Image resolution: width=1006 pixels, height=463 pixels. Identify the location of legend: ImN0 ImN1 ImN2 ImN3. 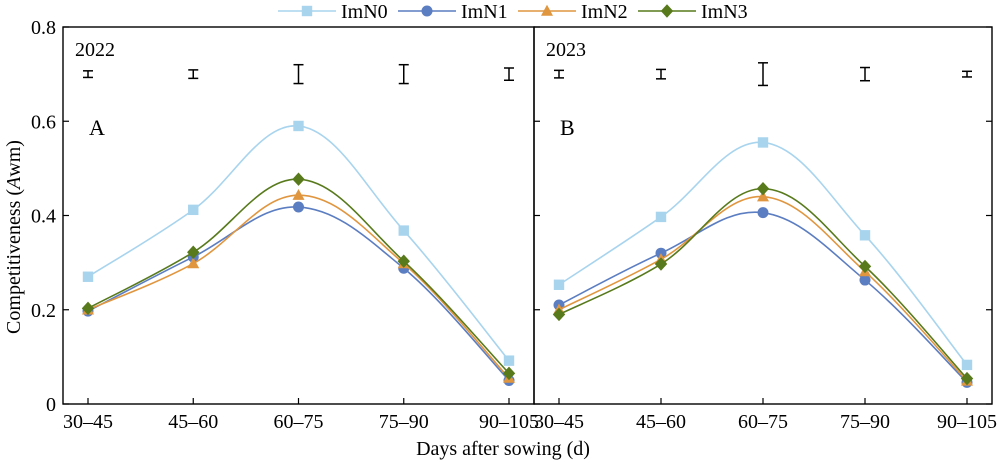
(513, 12).